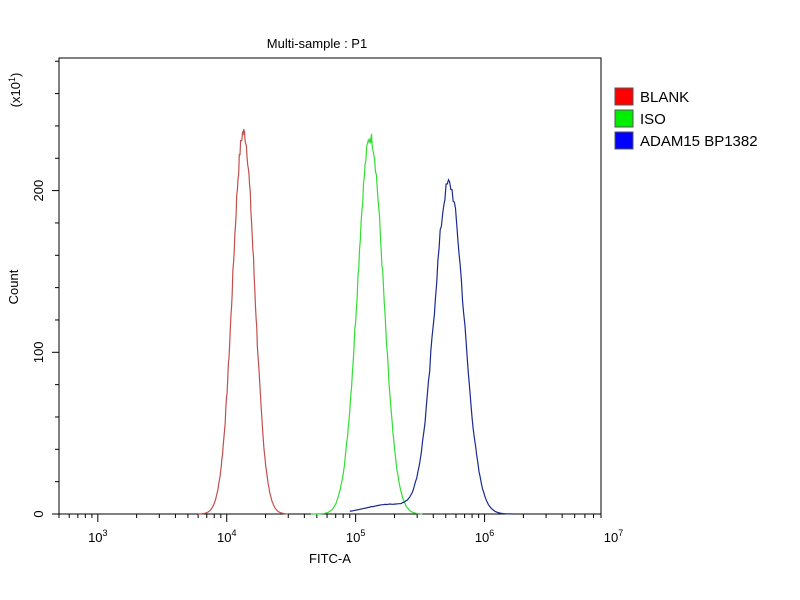 This screenshot has width=800, height=600. I want to click on series-line-iso, so click(366, 324).